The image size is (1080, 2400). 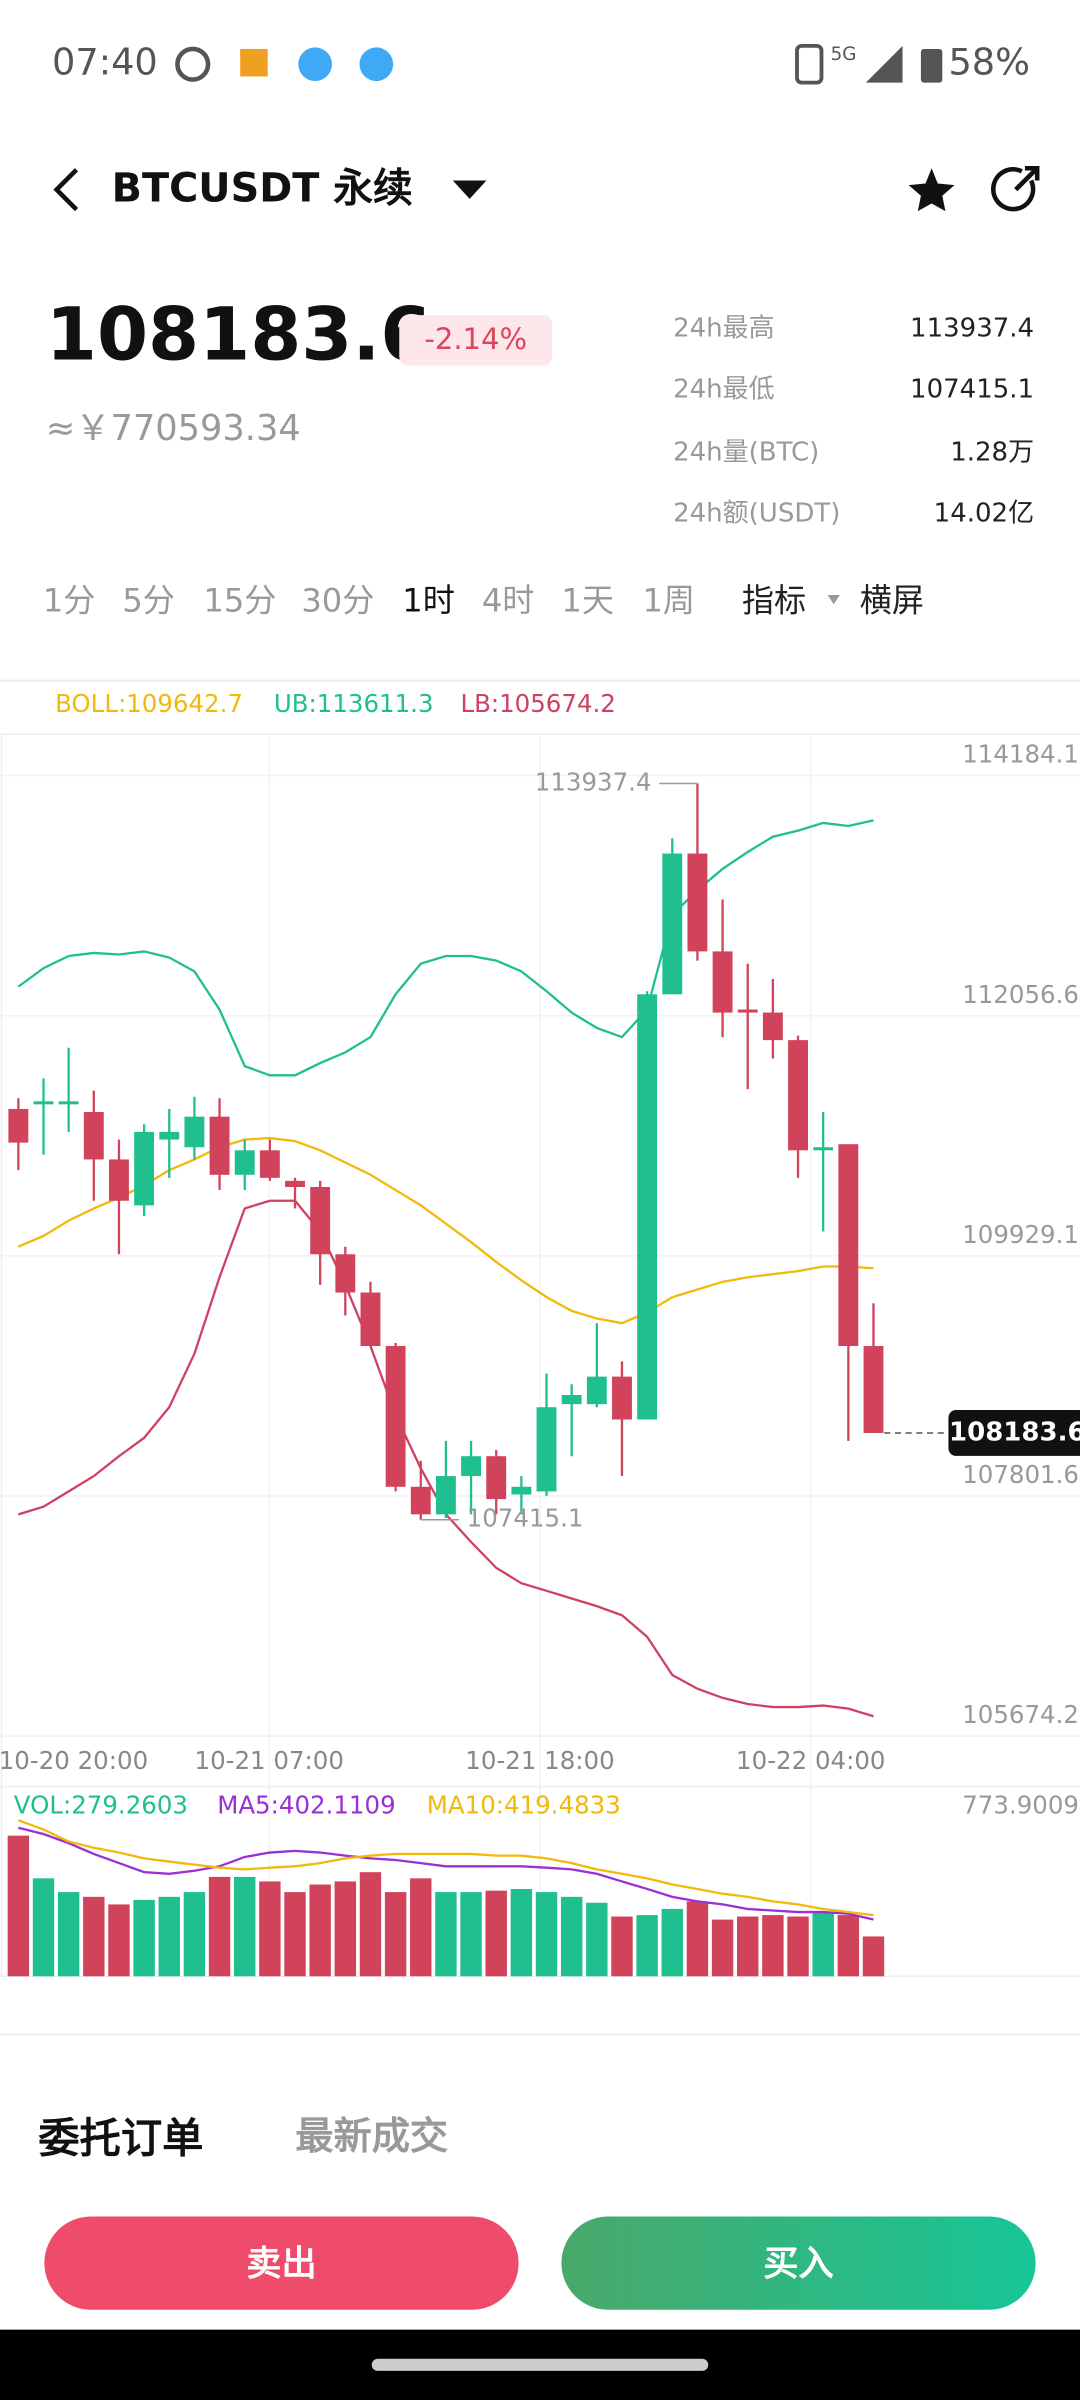 What do you see at coordinates (724, 328) in the screenshot?
I see `stat-label: 24h最高` at bounding box center [724, 328].